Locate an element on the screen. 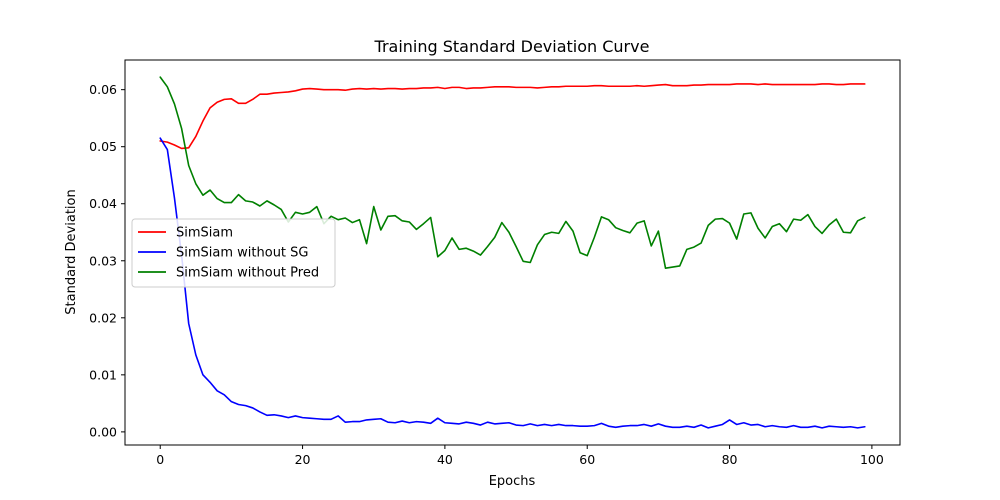 This screenshot has height=500, width=1000. x-tick-label: 0 is located at coordinates (160, 459).